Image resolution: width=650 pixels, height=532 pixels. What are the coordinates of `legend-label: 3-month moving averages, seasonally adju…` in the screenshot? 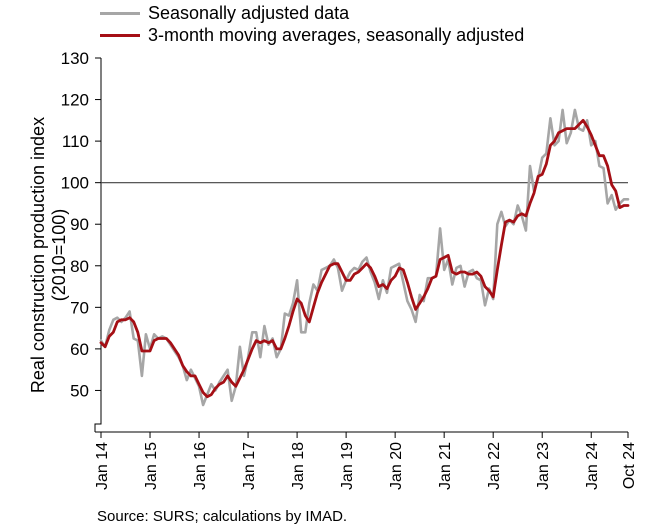 It's located at (336, 35).